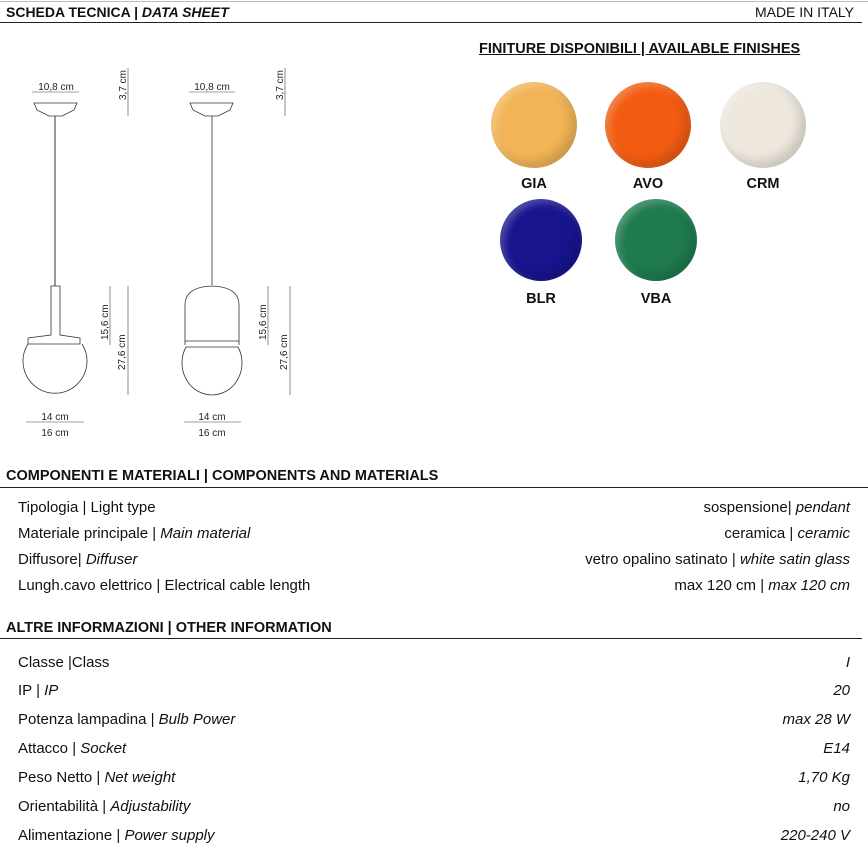 The width and height of the screenshot is (868, 848). Describe the element at coordinates (431, 638) in the screenshot. I see `other-info-divider` at that location.